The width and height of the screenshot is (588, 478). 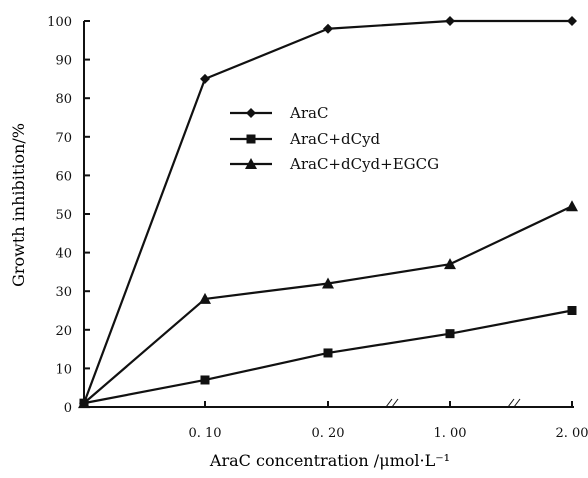 What do you see at coordinates (308, 113) in the screenshot?
I see `legend-label-1: AraC` at bounding box center [308, 113].